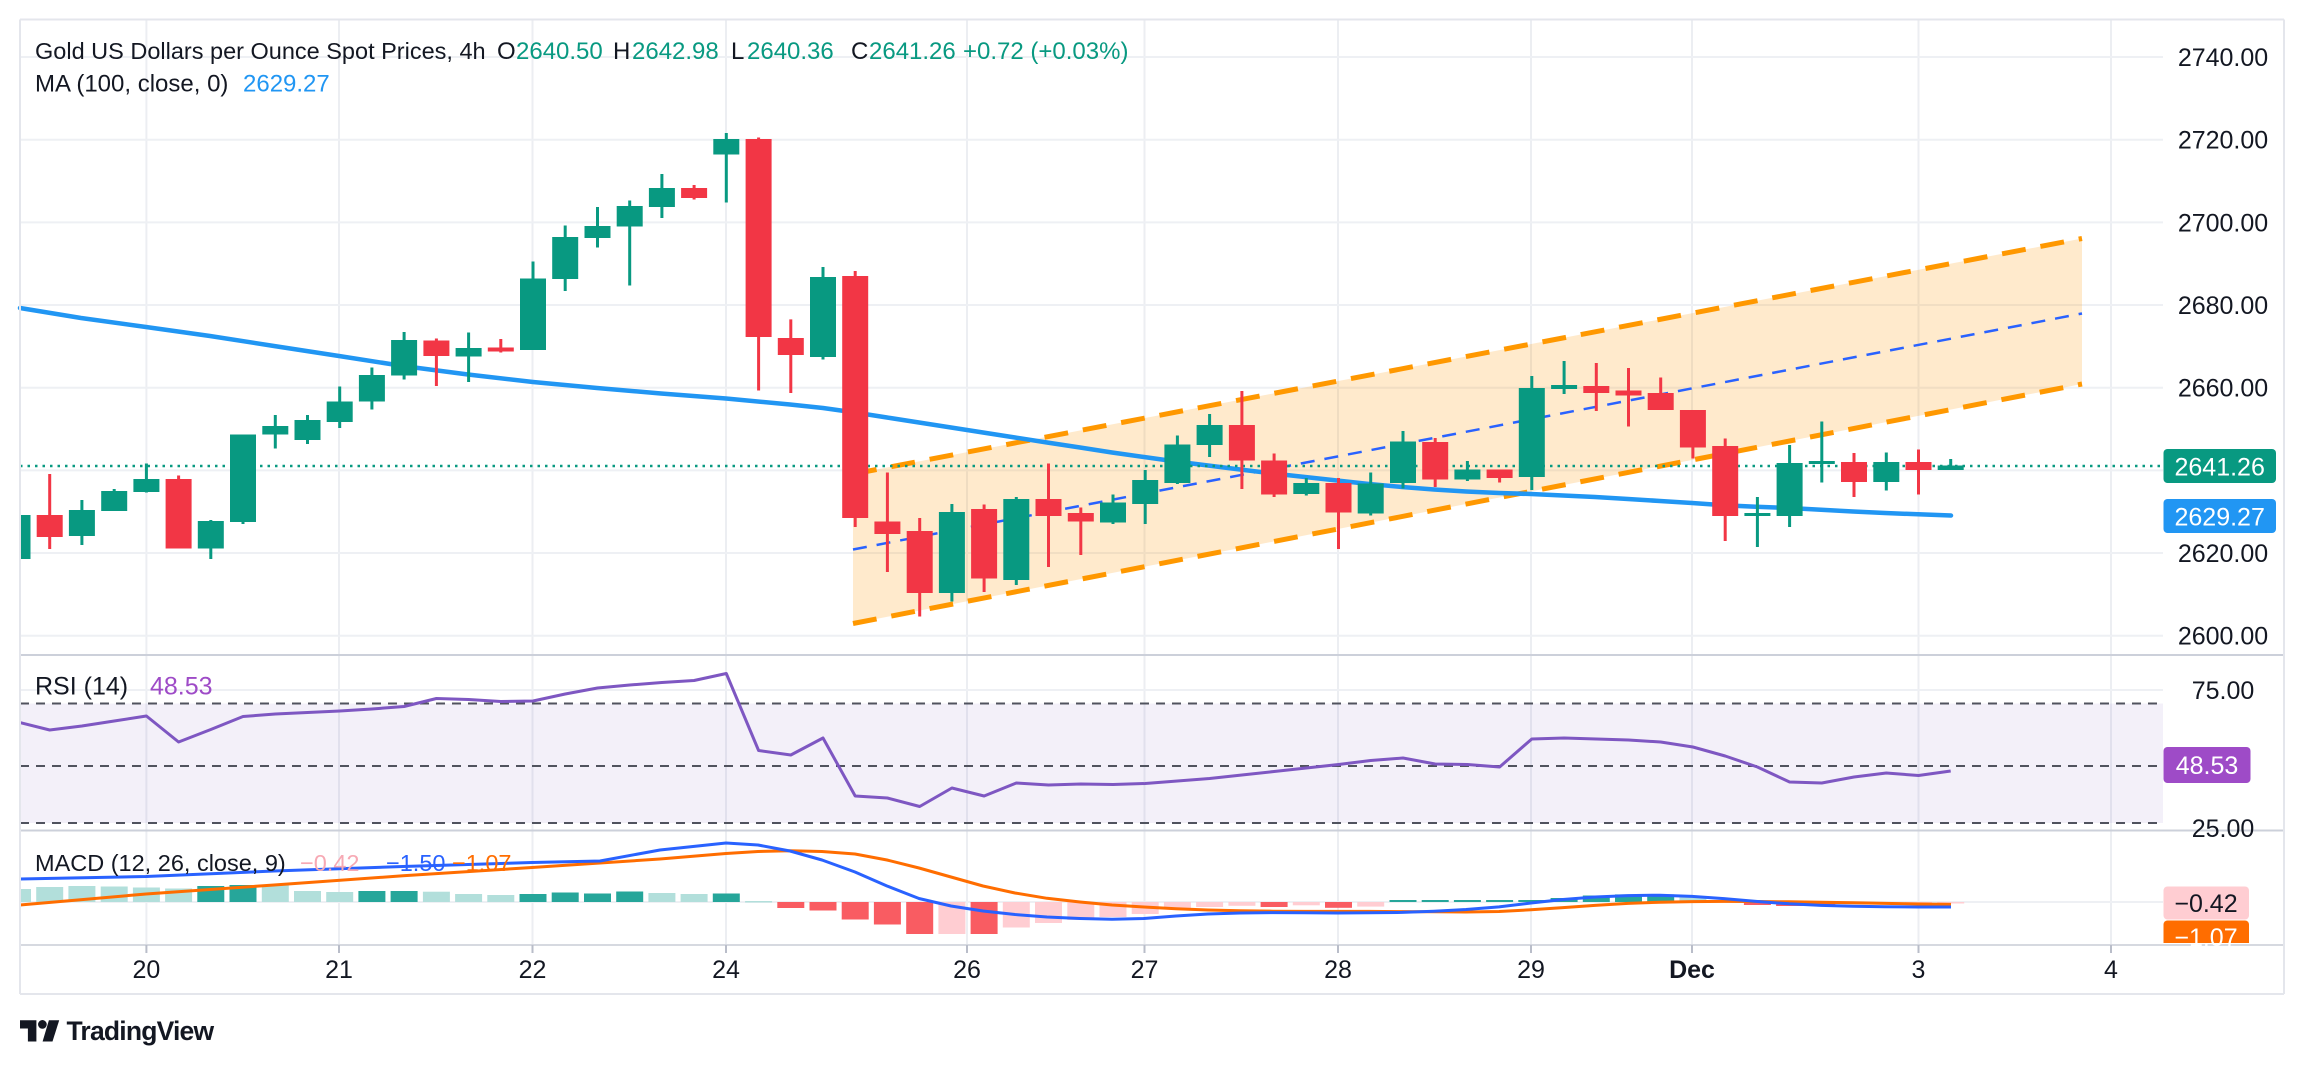 The image size is (2304, 1071). I want to click on svg-text: MACD (12, 26, close, 9), so click(160, 863).